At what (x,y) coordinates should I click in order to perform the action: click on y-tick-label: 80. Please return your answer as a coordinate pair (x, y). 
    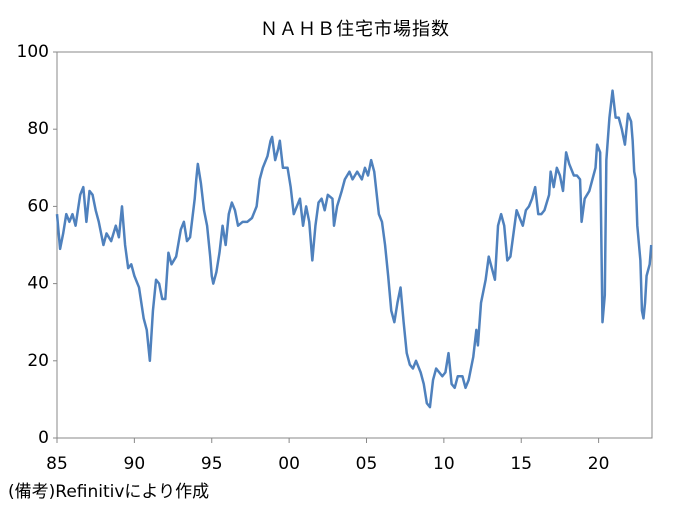
    Looking at the image, I should click on (38, 129).